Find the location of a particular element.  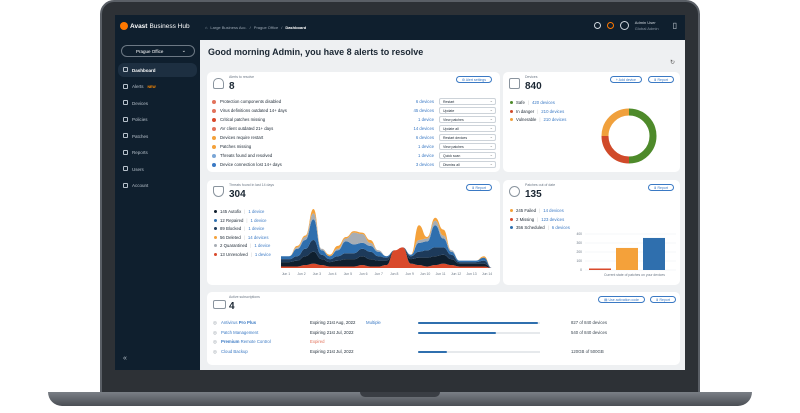

credit-card-icon is located at coordinates (219, 304).